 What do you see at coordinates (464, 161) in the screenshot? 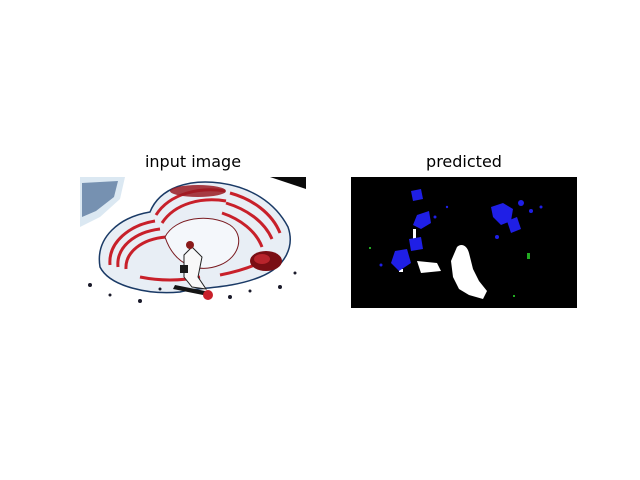
I see `predicted-title: predicted` at bounding box center [464, 161].